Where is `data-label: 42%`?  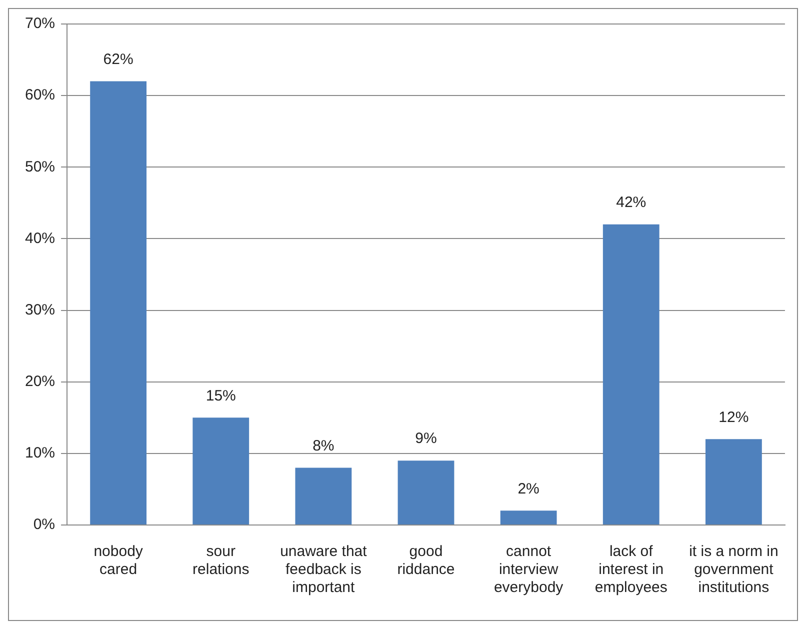
data-label: 42% is located at coordinates (631, 203).